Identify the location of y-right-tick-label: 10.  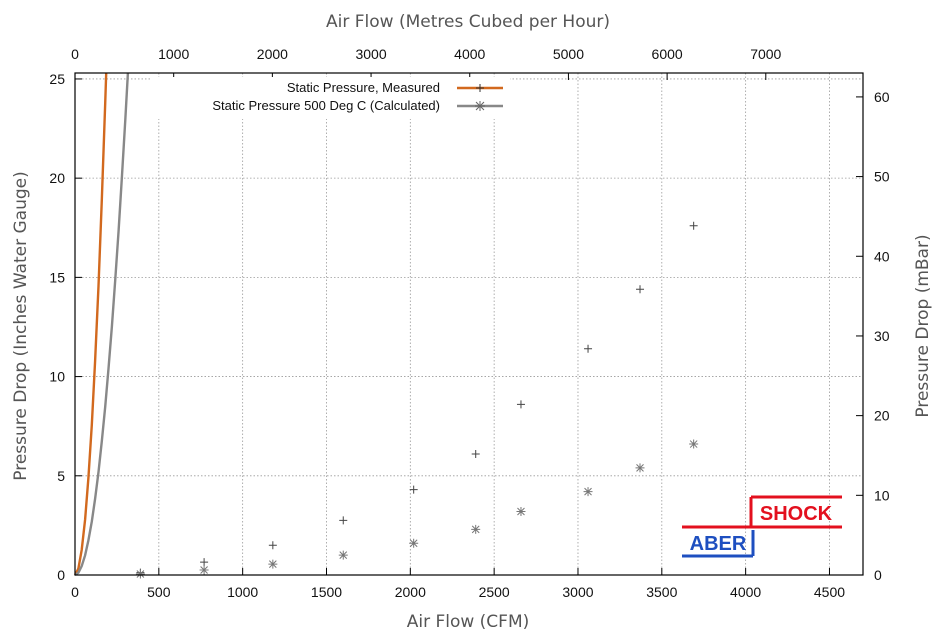
(882, 495).